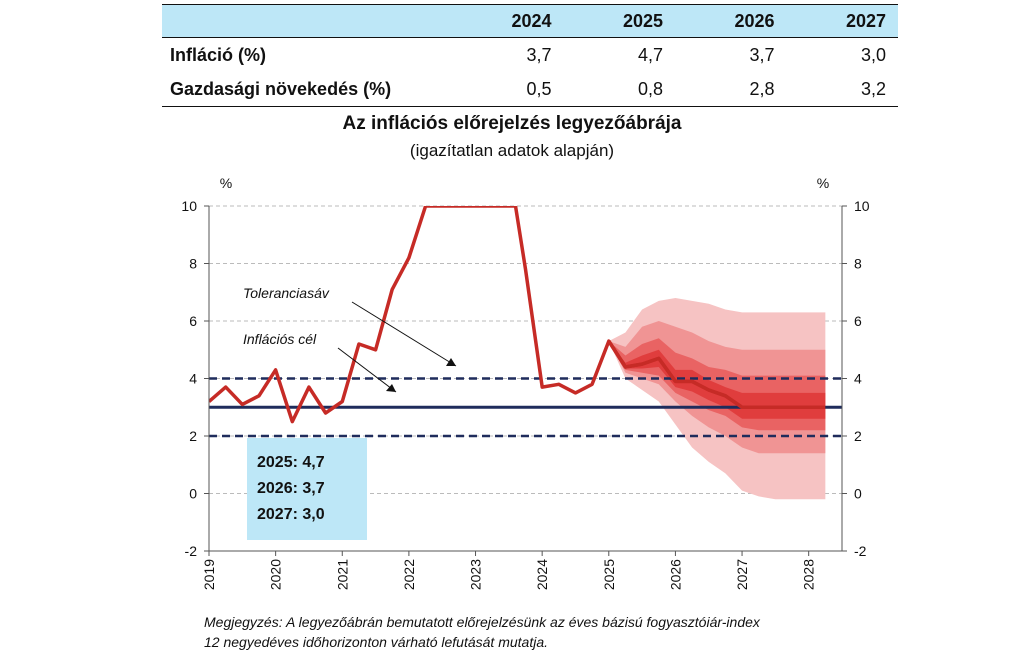  What do you see at coordinates (209, 574) in the screenshot?
I see `x-tick-label: 2019` at bounding box center [209, 574].